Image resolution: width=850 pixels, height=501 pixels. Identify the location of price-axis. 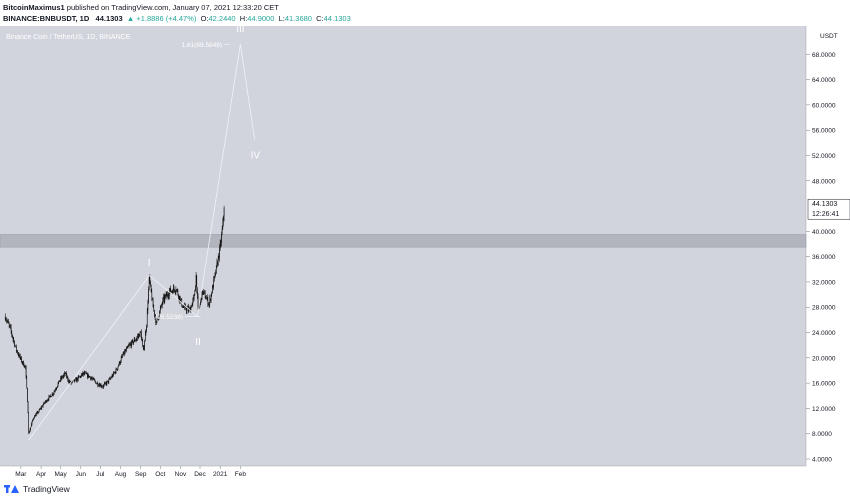
(828, 246).